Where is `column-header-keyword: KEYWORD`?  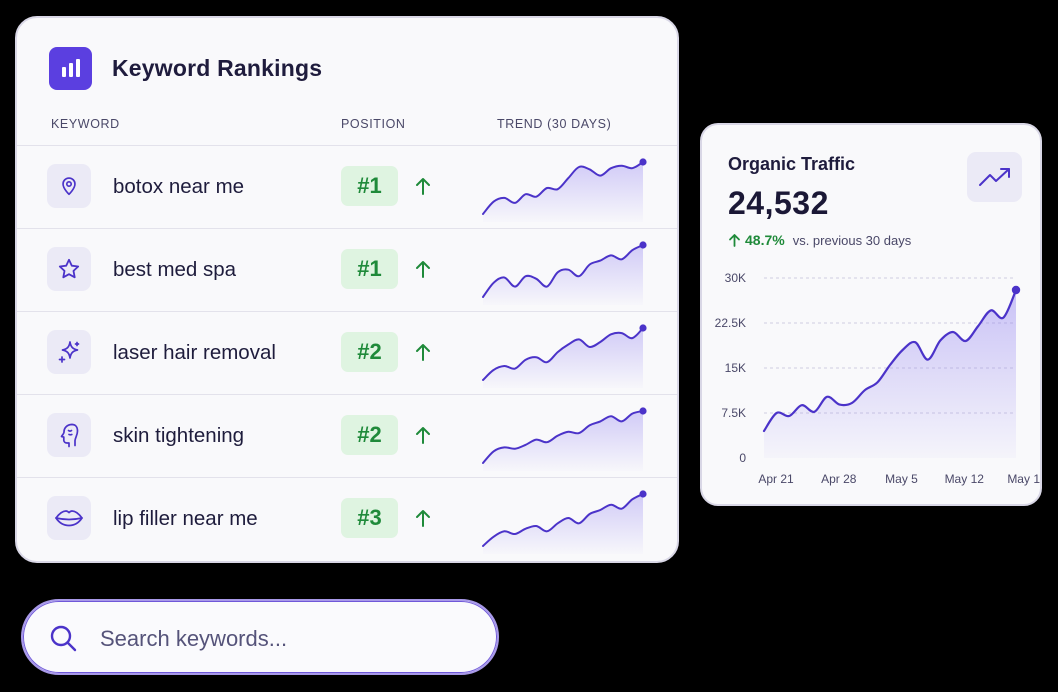 column-header-keyword: KEYWORD is located at coordinates (85, 124).